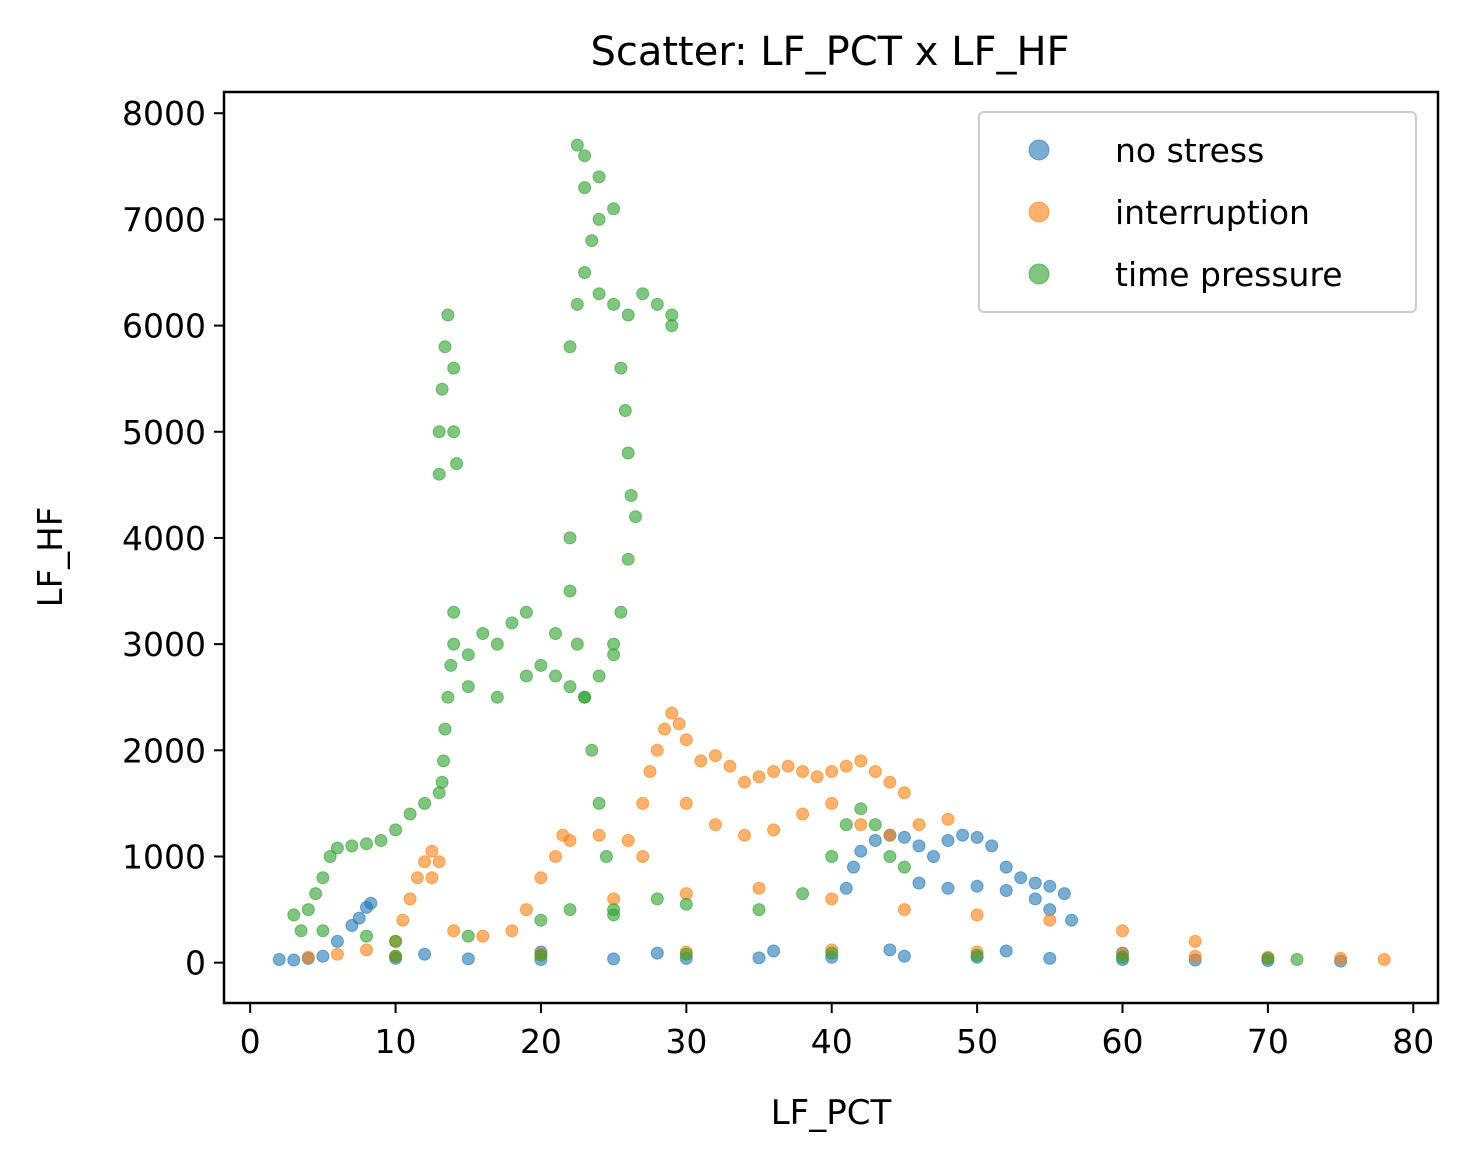 This screenshot has width=1469, height=1165. I want to click on x-tick-label: 10, so click(396, 1041).